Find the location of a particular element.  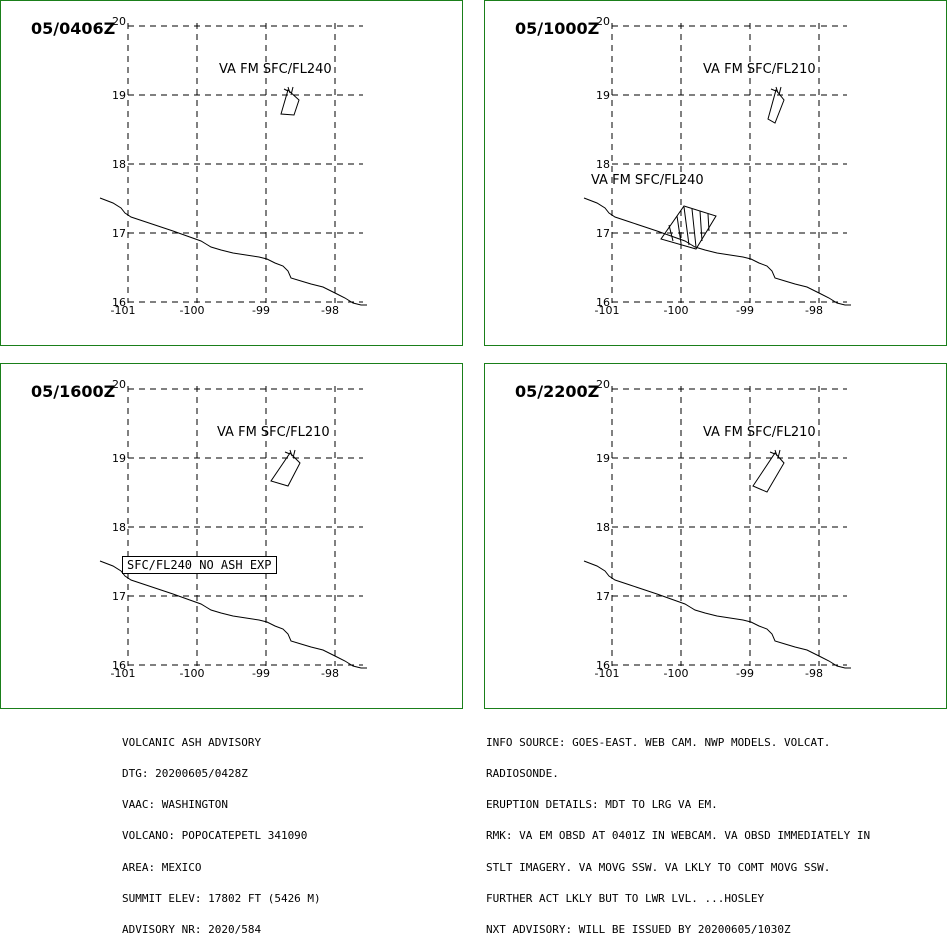

panel-time: 05/1000Z is located at coordinates (557, 28).